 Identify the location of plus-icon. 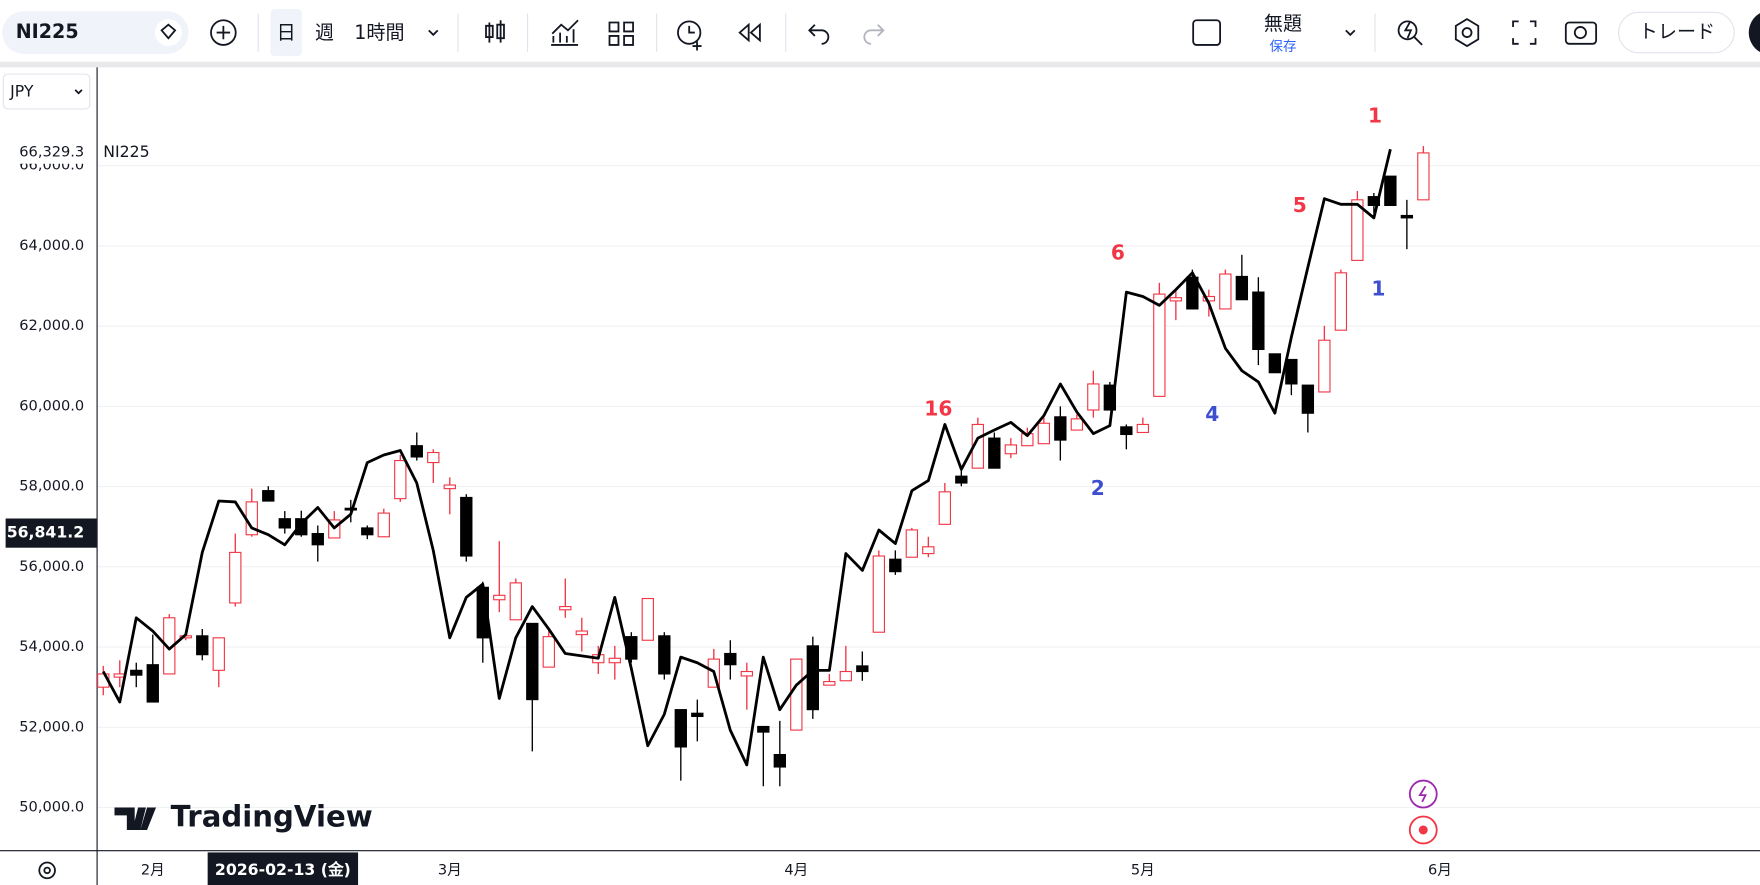
(223, 32).